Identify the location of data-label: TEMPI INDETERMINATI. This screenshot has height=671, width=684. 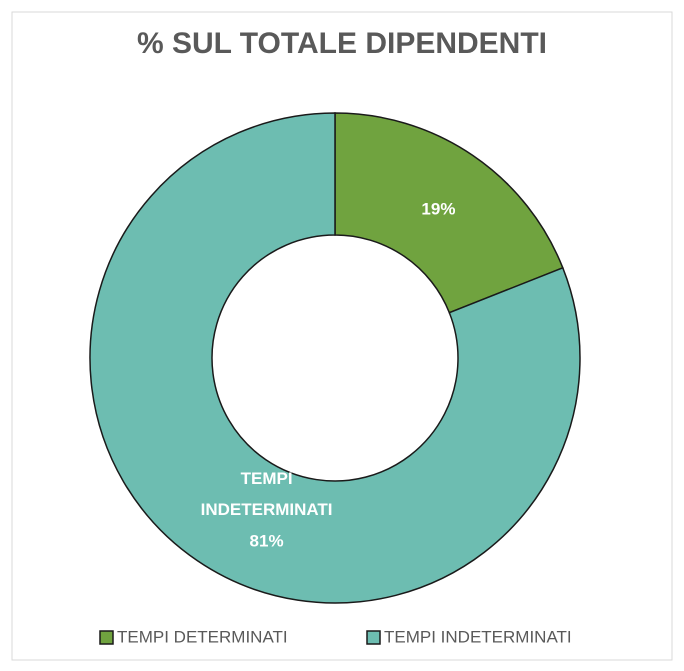
(267, 495).